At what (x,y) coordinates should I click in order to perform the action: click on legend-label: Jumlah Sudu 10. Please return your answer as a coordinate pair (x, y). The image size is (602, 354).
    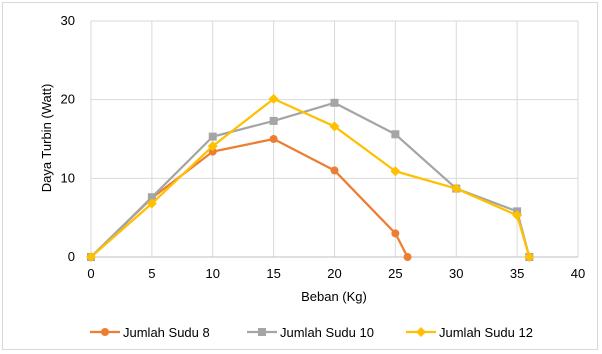
    Looking at the image, I should click on (327, 332).